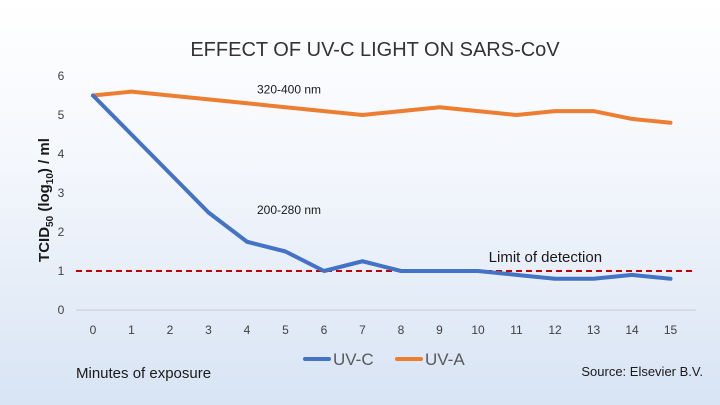  What do you see at coordinates (50, 221) in the screenshot?
I see `y-axis-label-sub1: 50` at bounding box center [50, 221].